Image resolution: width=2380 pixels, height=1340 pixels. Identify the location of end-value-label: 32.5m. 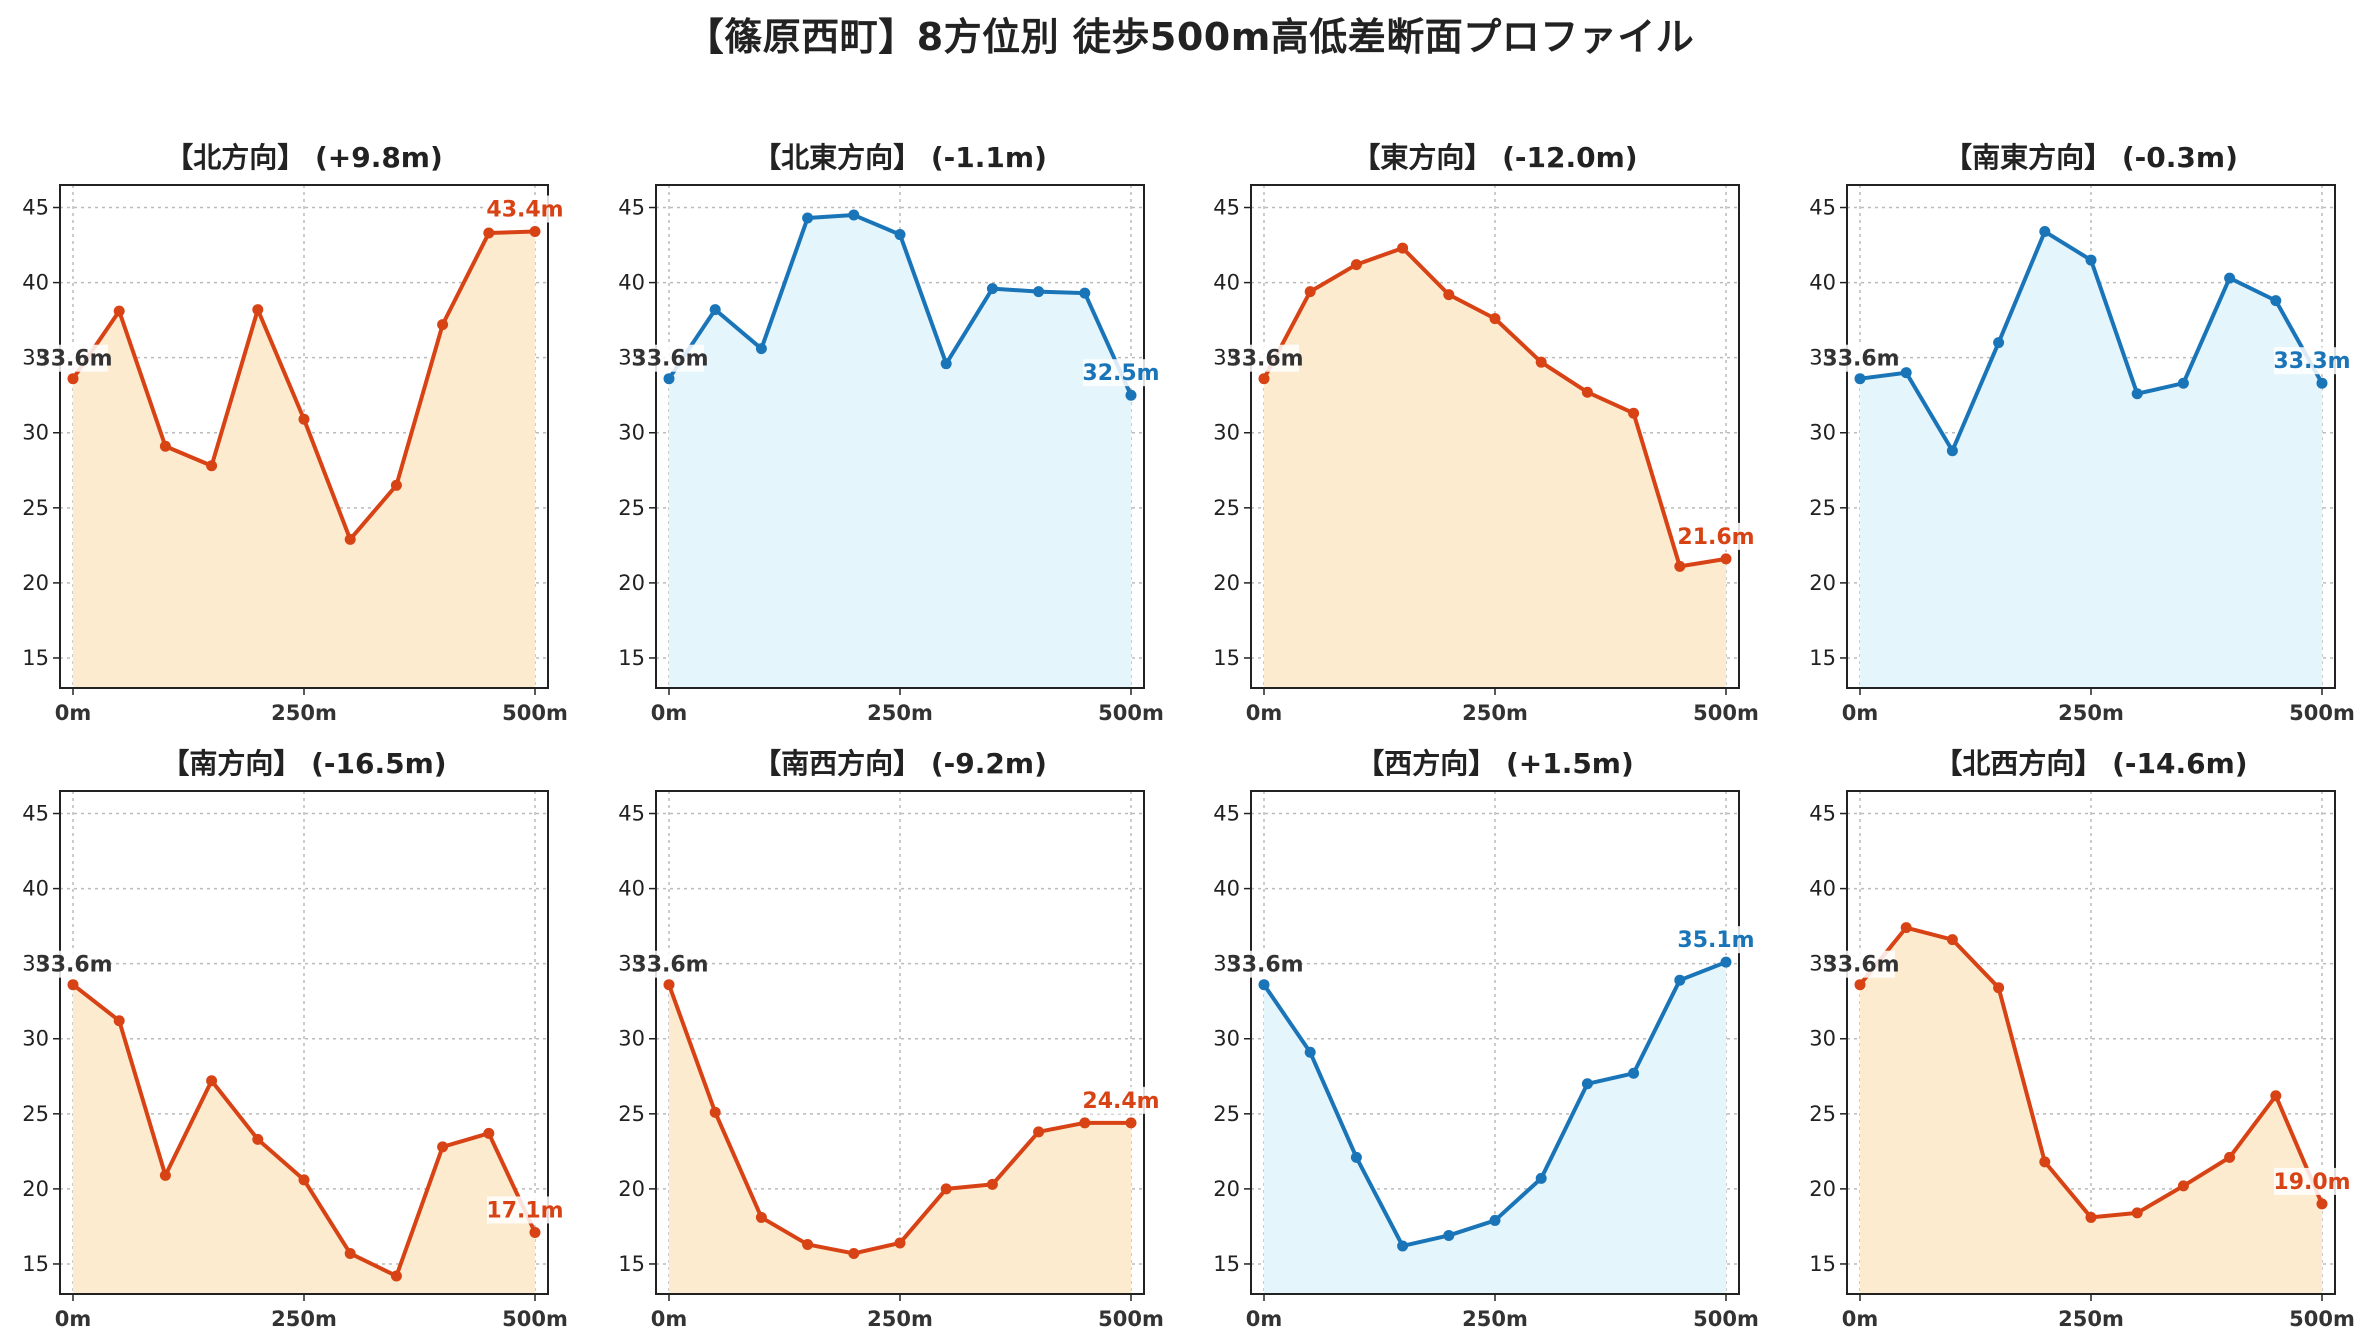
(1120, 373).